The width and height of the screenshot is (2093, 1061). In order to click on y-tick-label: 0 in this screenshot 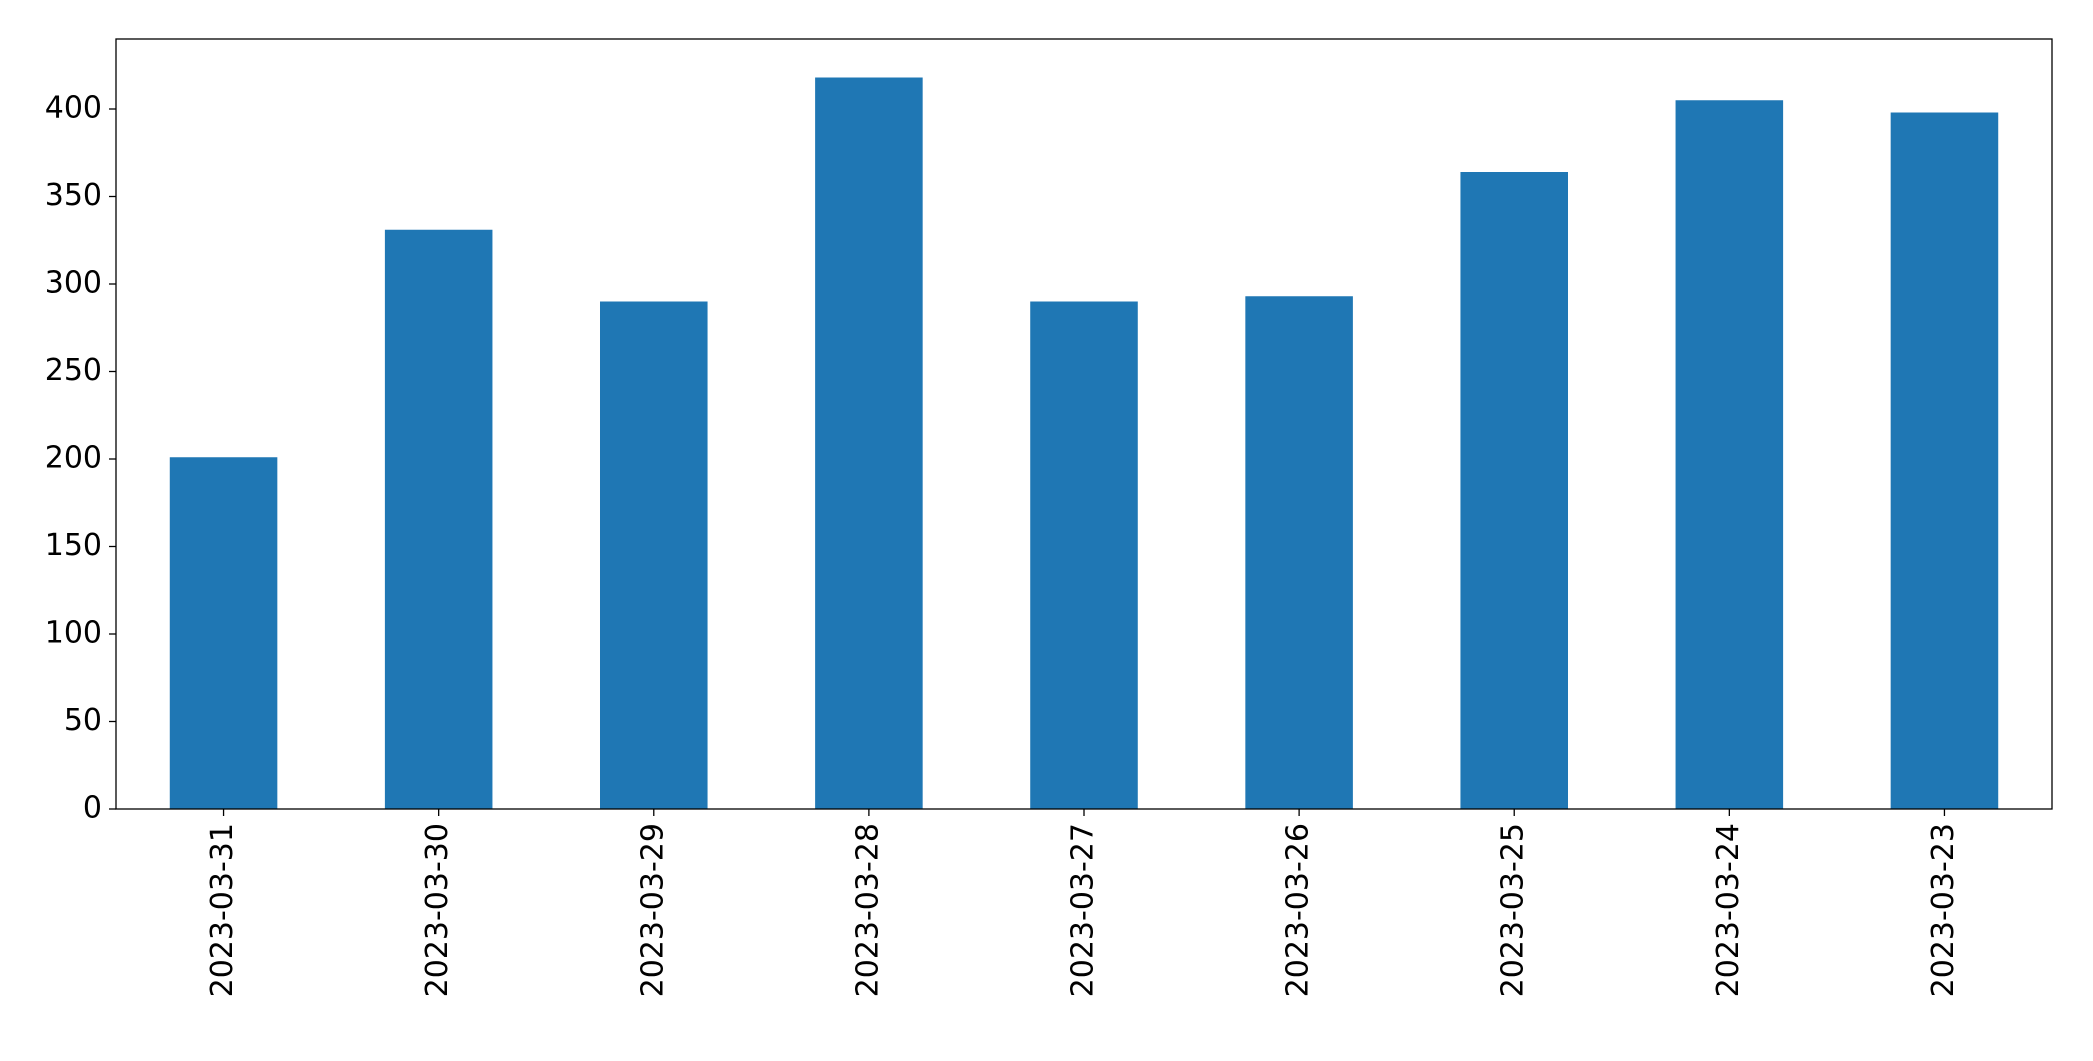, I will do `click(92, 808)`.